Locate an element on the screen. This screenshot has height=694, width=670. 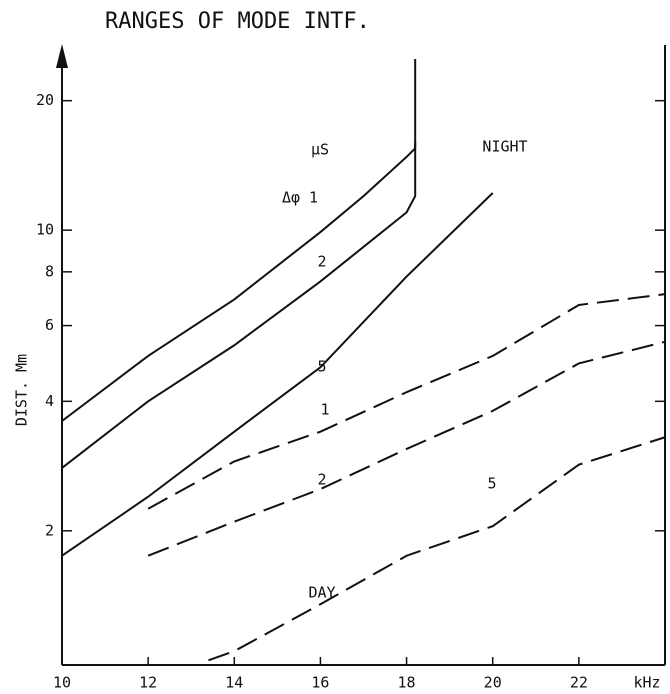
x-tick-label: 12 is located at coordinates (148, 683).